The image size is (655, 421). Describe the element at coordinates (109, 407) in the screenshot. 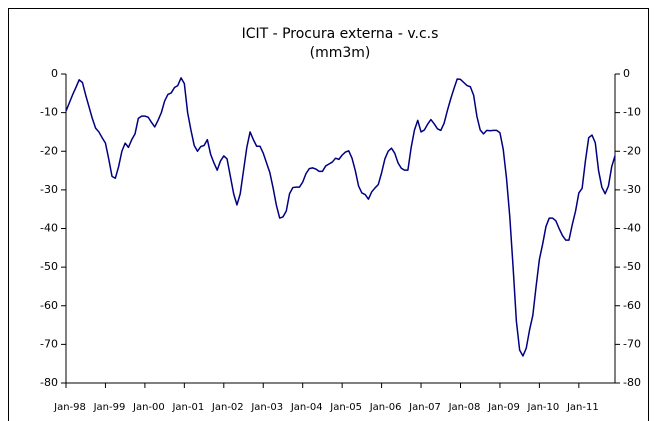

I see `x-tick-label: Jan-99` at that location.